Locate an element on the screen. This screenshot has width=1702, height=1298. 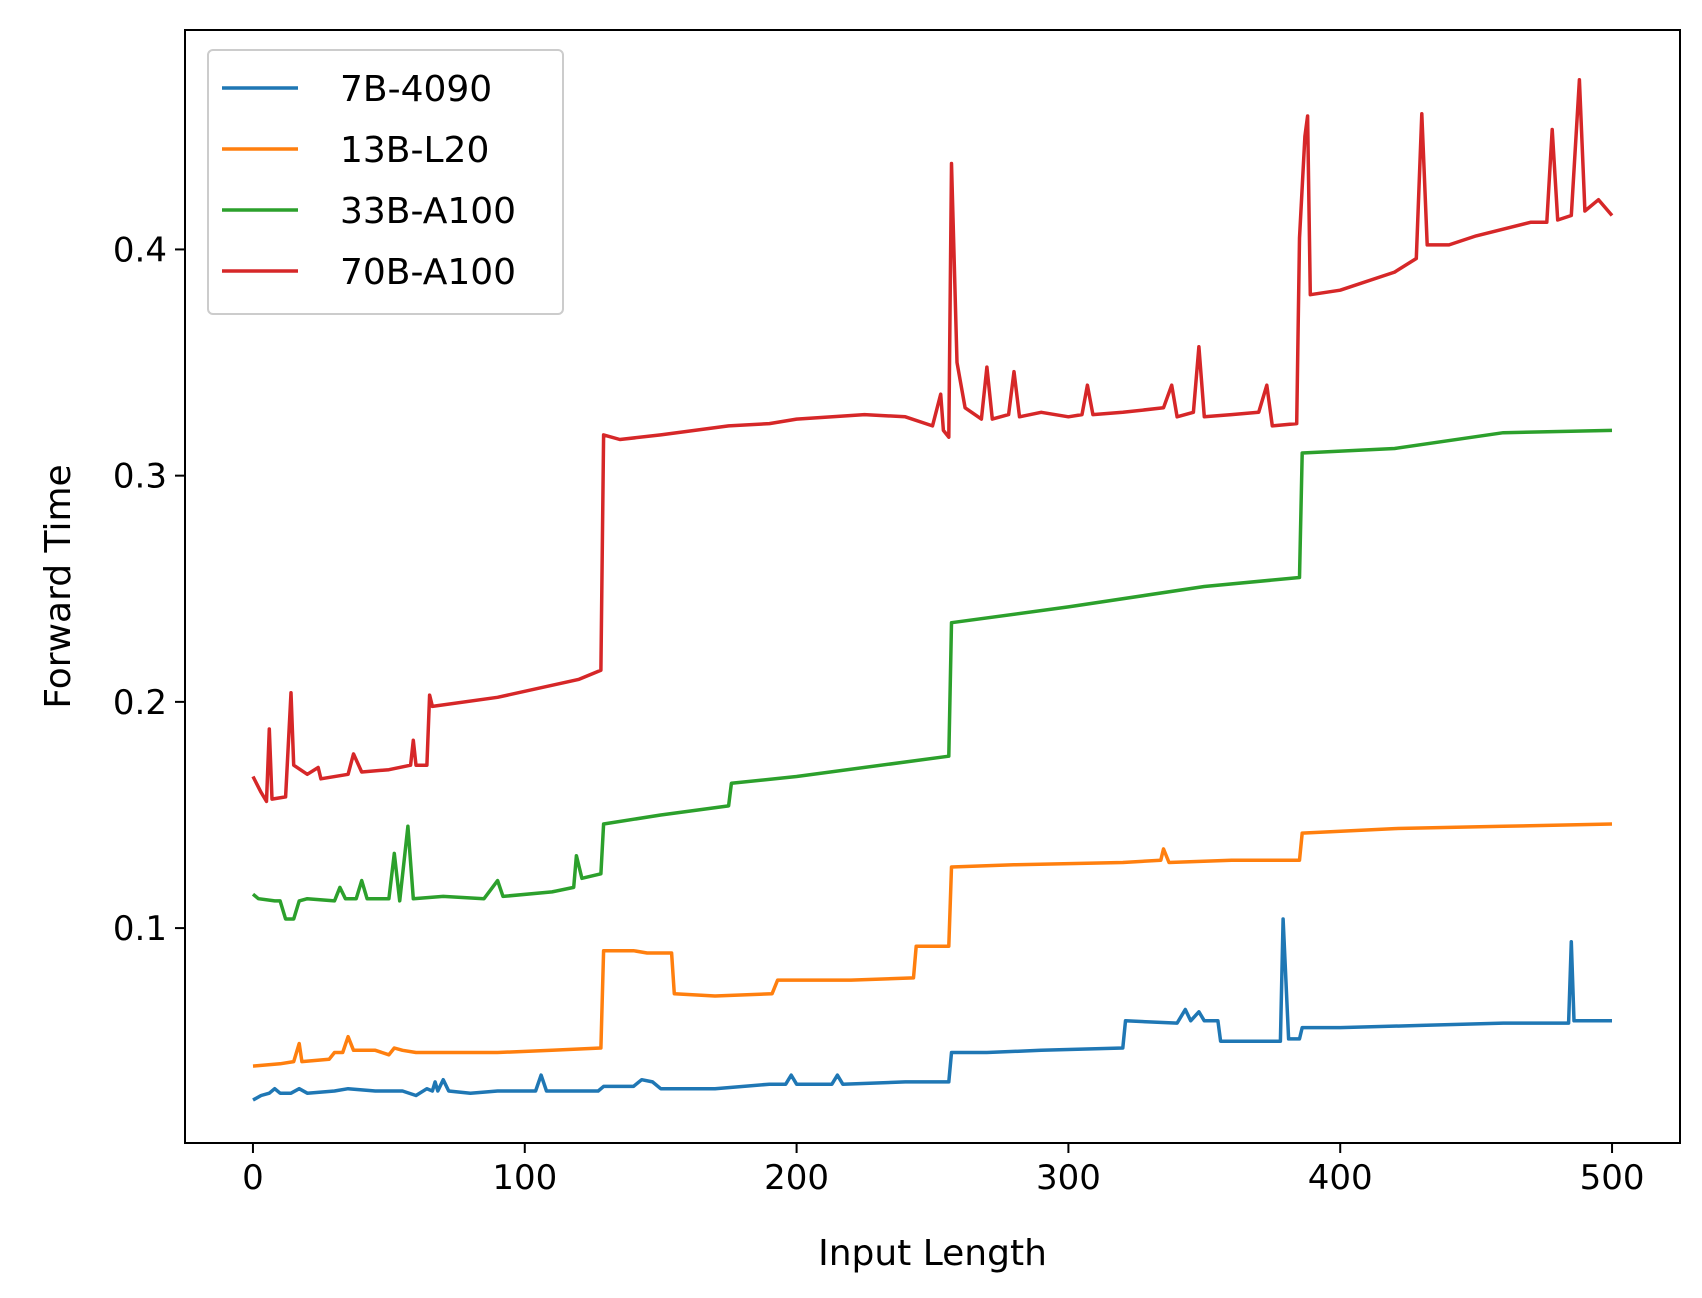
legend-box is located at coordinates (385, 182).